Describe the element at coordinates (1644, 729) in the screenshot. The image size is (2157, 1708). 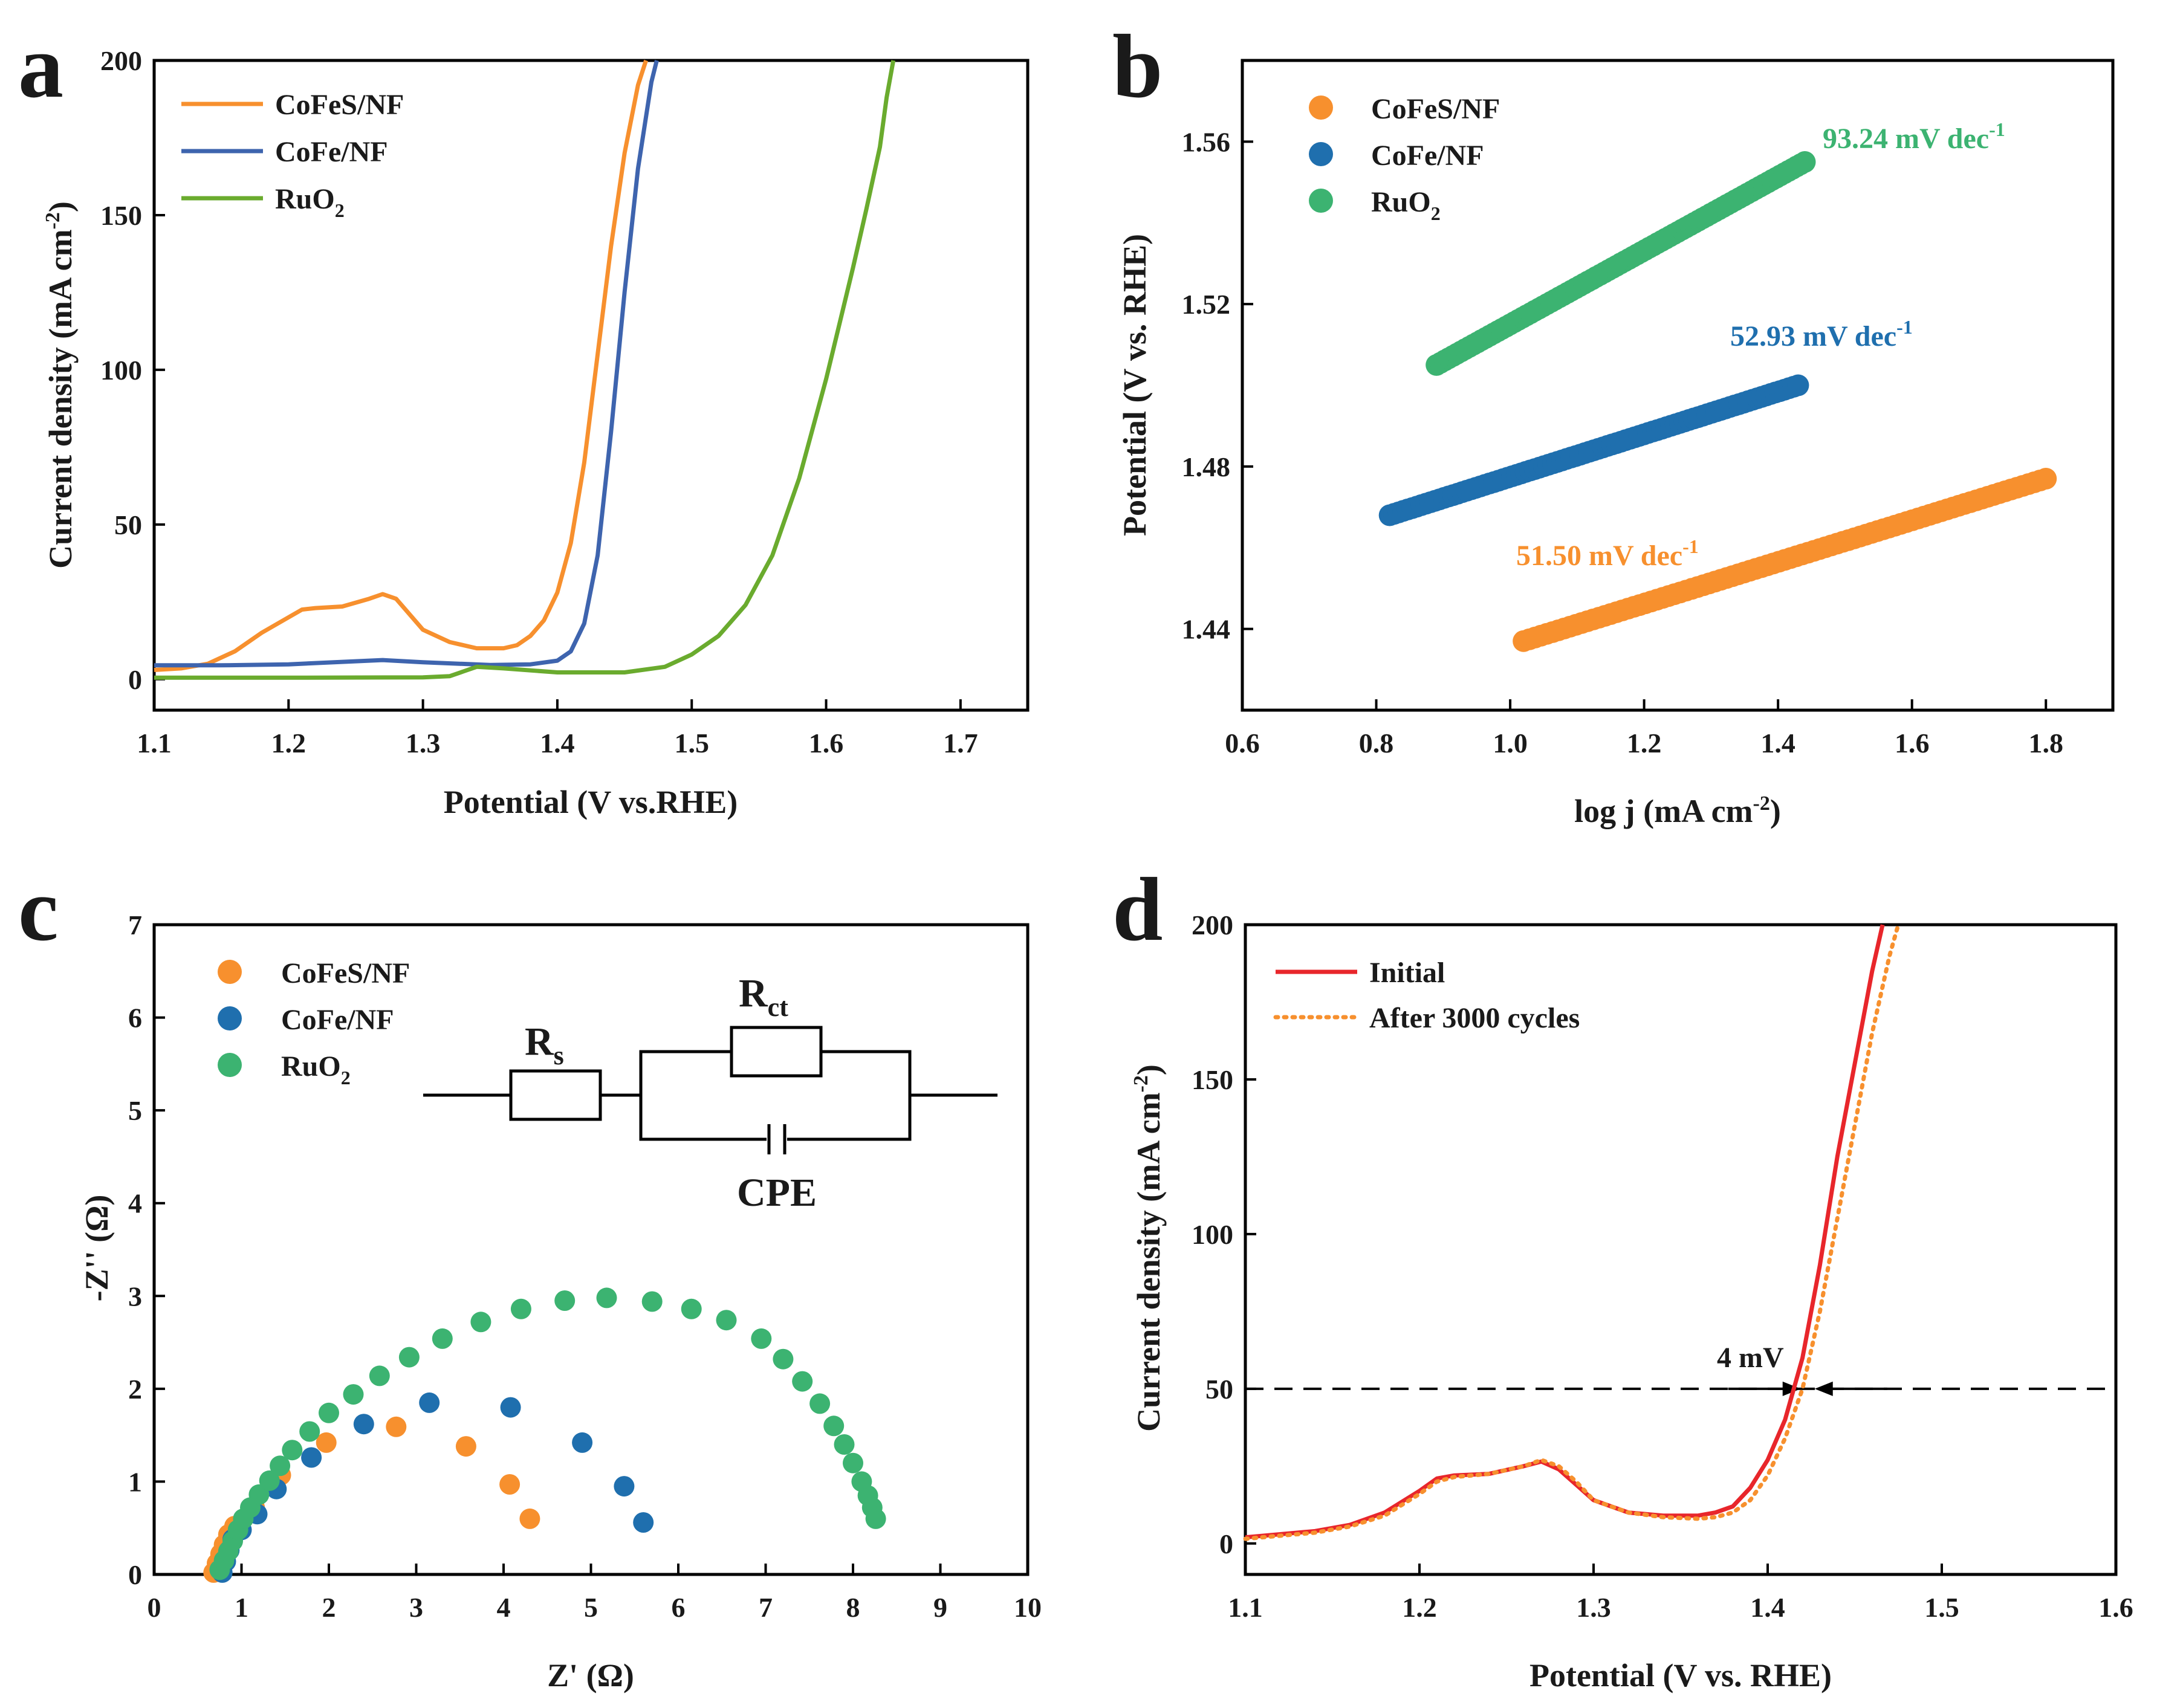
I see `x-axis: 0.6 0.8 1.0 1.2 1.4 1.6 1.8` at that location.